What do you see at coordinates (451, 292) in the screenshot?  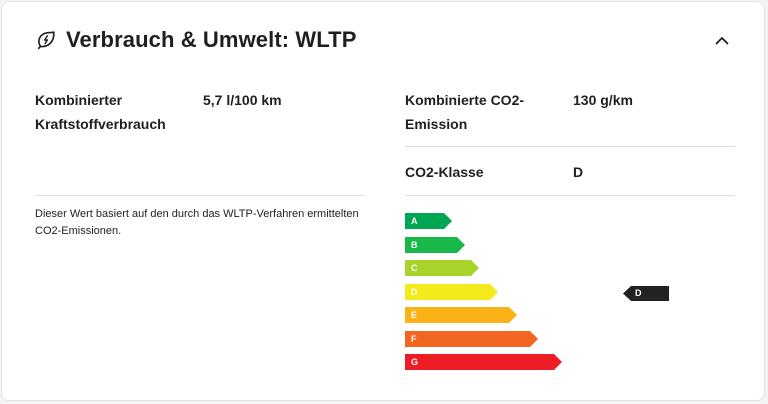 I see `scale-bar-d: D` at bounding box center [451, 292].